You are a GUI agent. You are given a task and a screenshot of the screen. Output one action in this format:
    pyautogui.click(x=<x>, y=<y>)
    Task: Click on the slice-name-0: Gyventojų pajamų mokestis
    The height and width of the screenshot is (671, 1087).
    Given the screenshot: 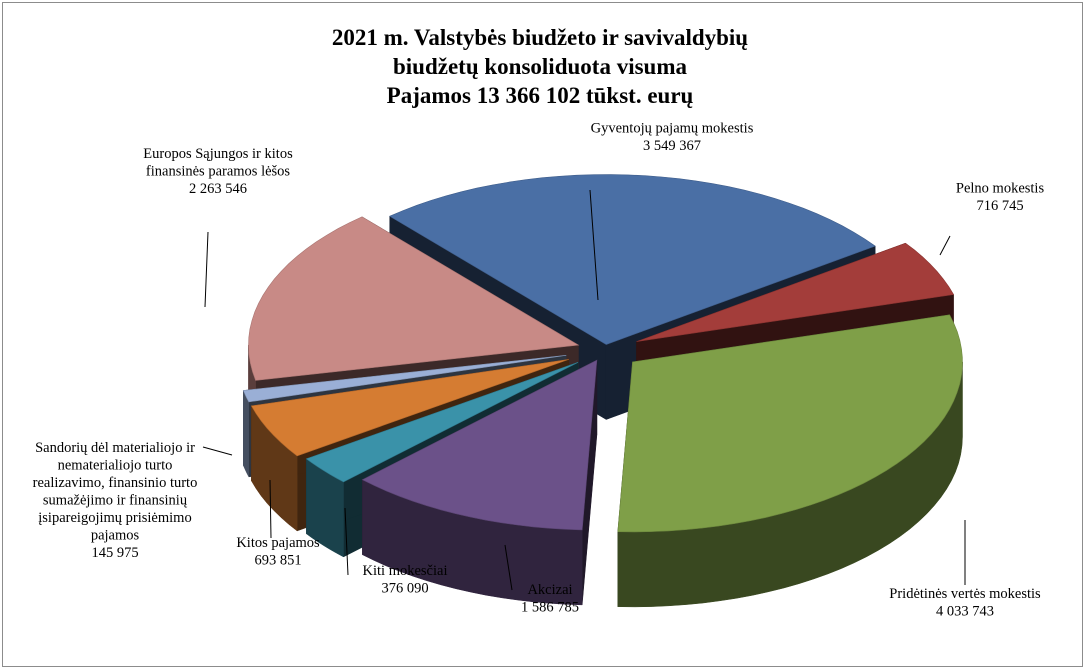 What is the action you would take?
    pyautogui.click(x=672, y=129)
    